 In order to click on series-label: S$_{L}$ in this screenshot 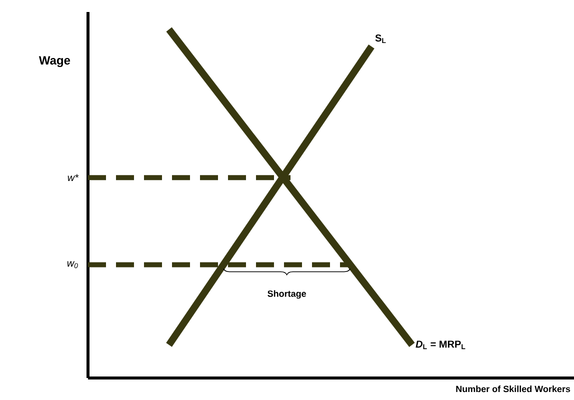, I will do `click(380, 38)`.